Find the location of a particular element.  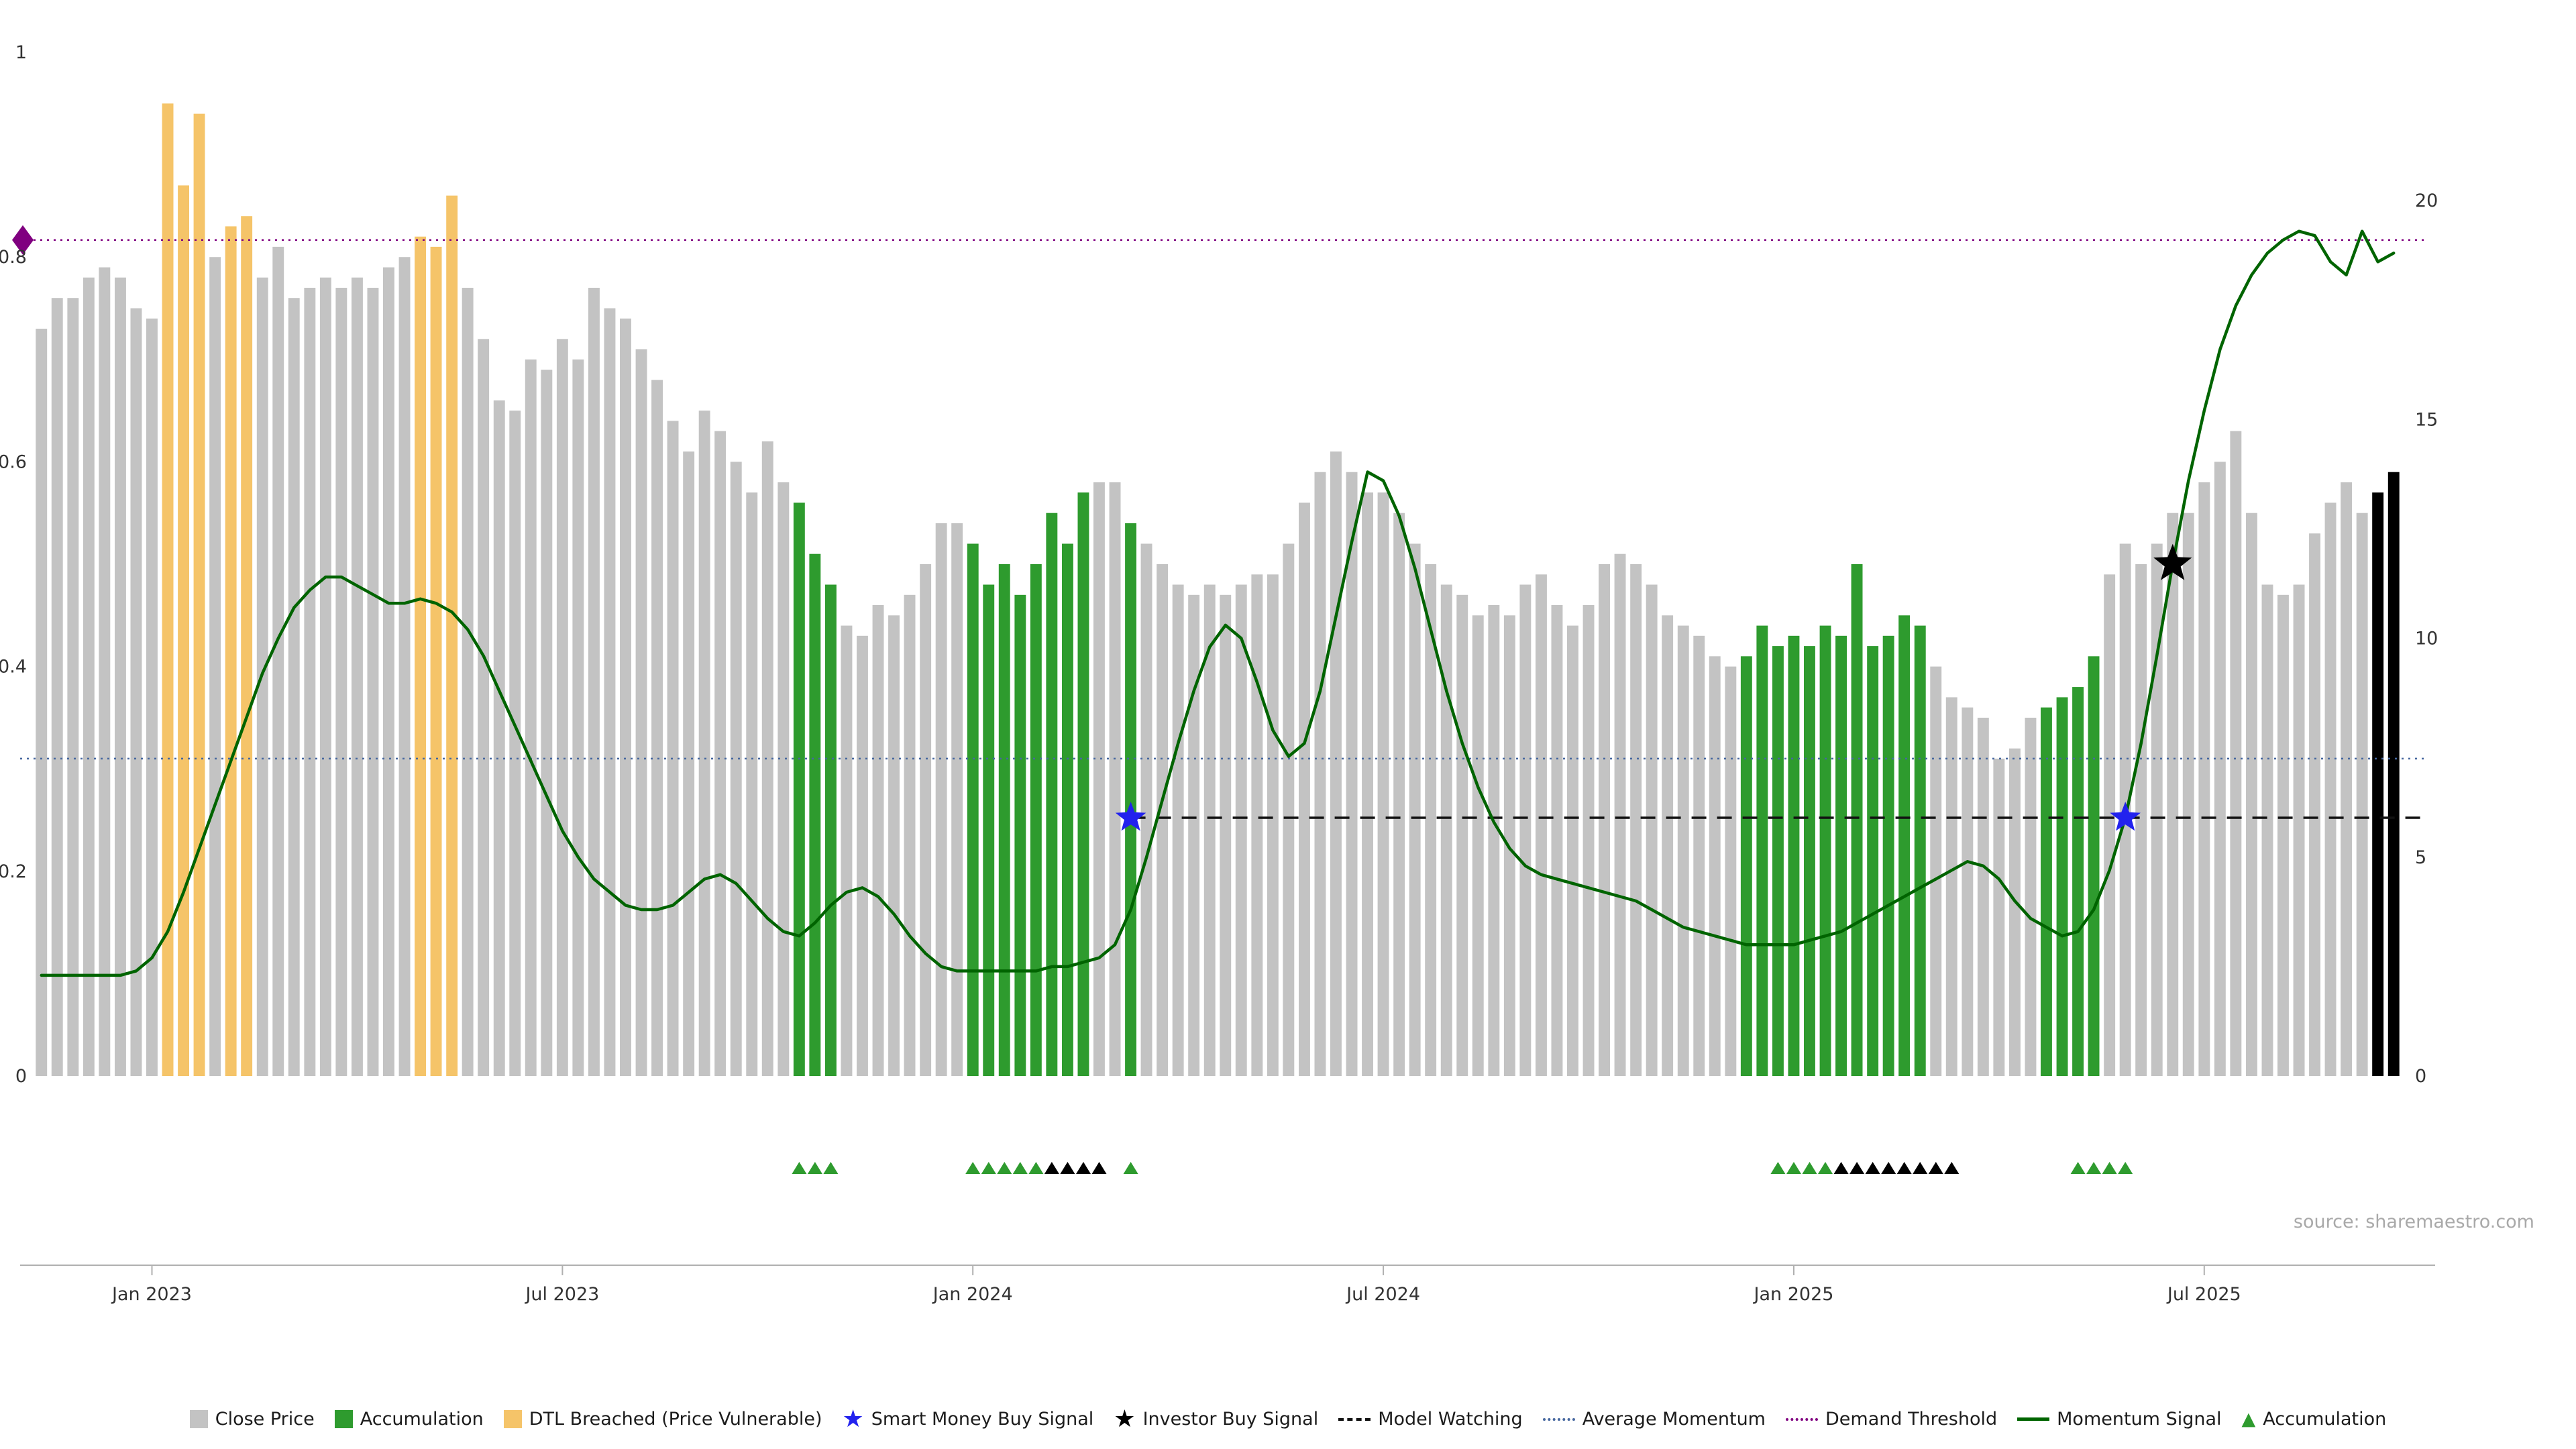

legend-triangle-icon: ▲ is located at coordinates (2248, 1419).